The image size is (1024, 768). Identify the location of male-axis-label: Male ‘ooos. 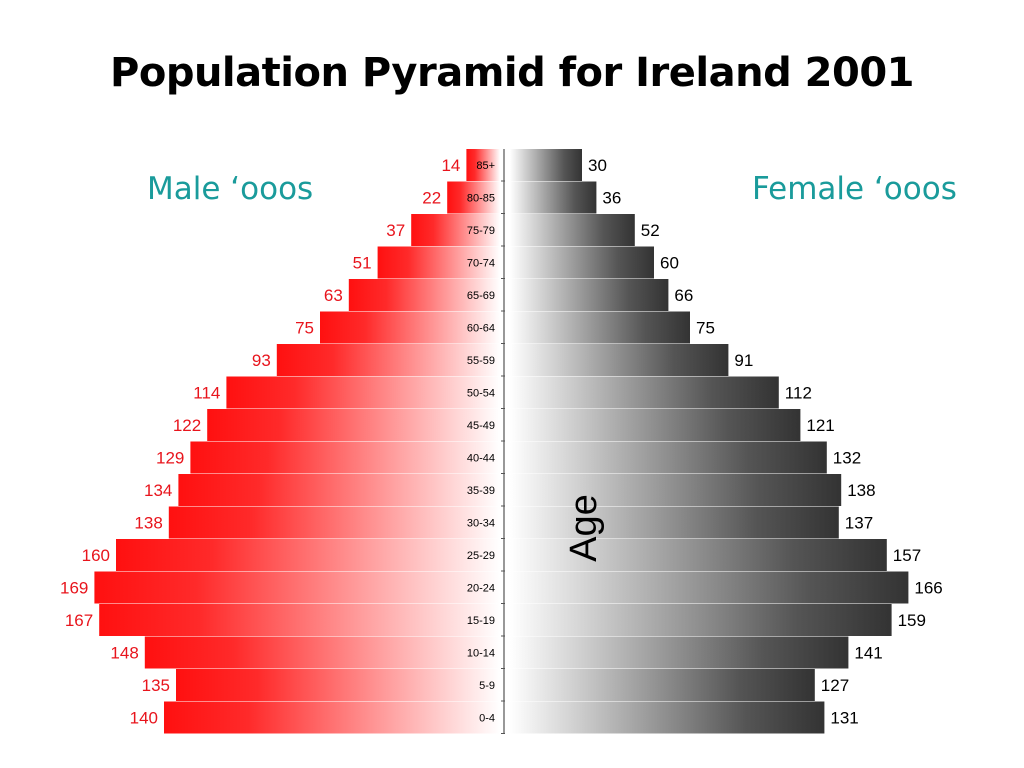
(230, 189).